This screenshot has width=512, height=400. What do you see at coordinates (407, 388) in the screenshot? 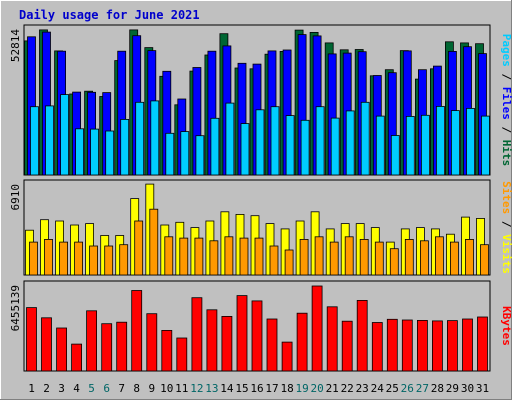
I see `x-tick-day-26: 26` at bounding box center [407, 388].